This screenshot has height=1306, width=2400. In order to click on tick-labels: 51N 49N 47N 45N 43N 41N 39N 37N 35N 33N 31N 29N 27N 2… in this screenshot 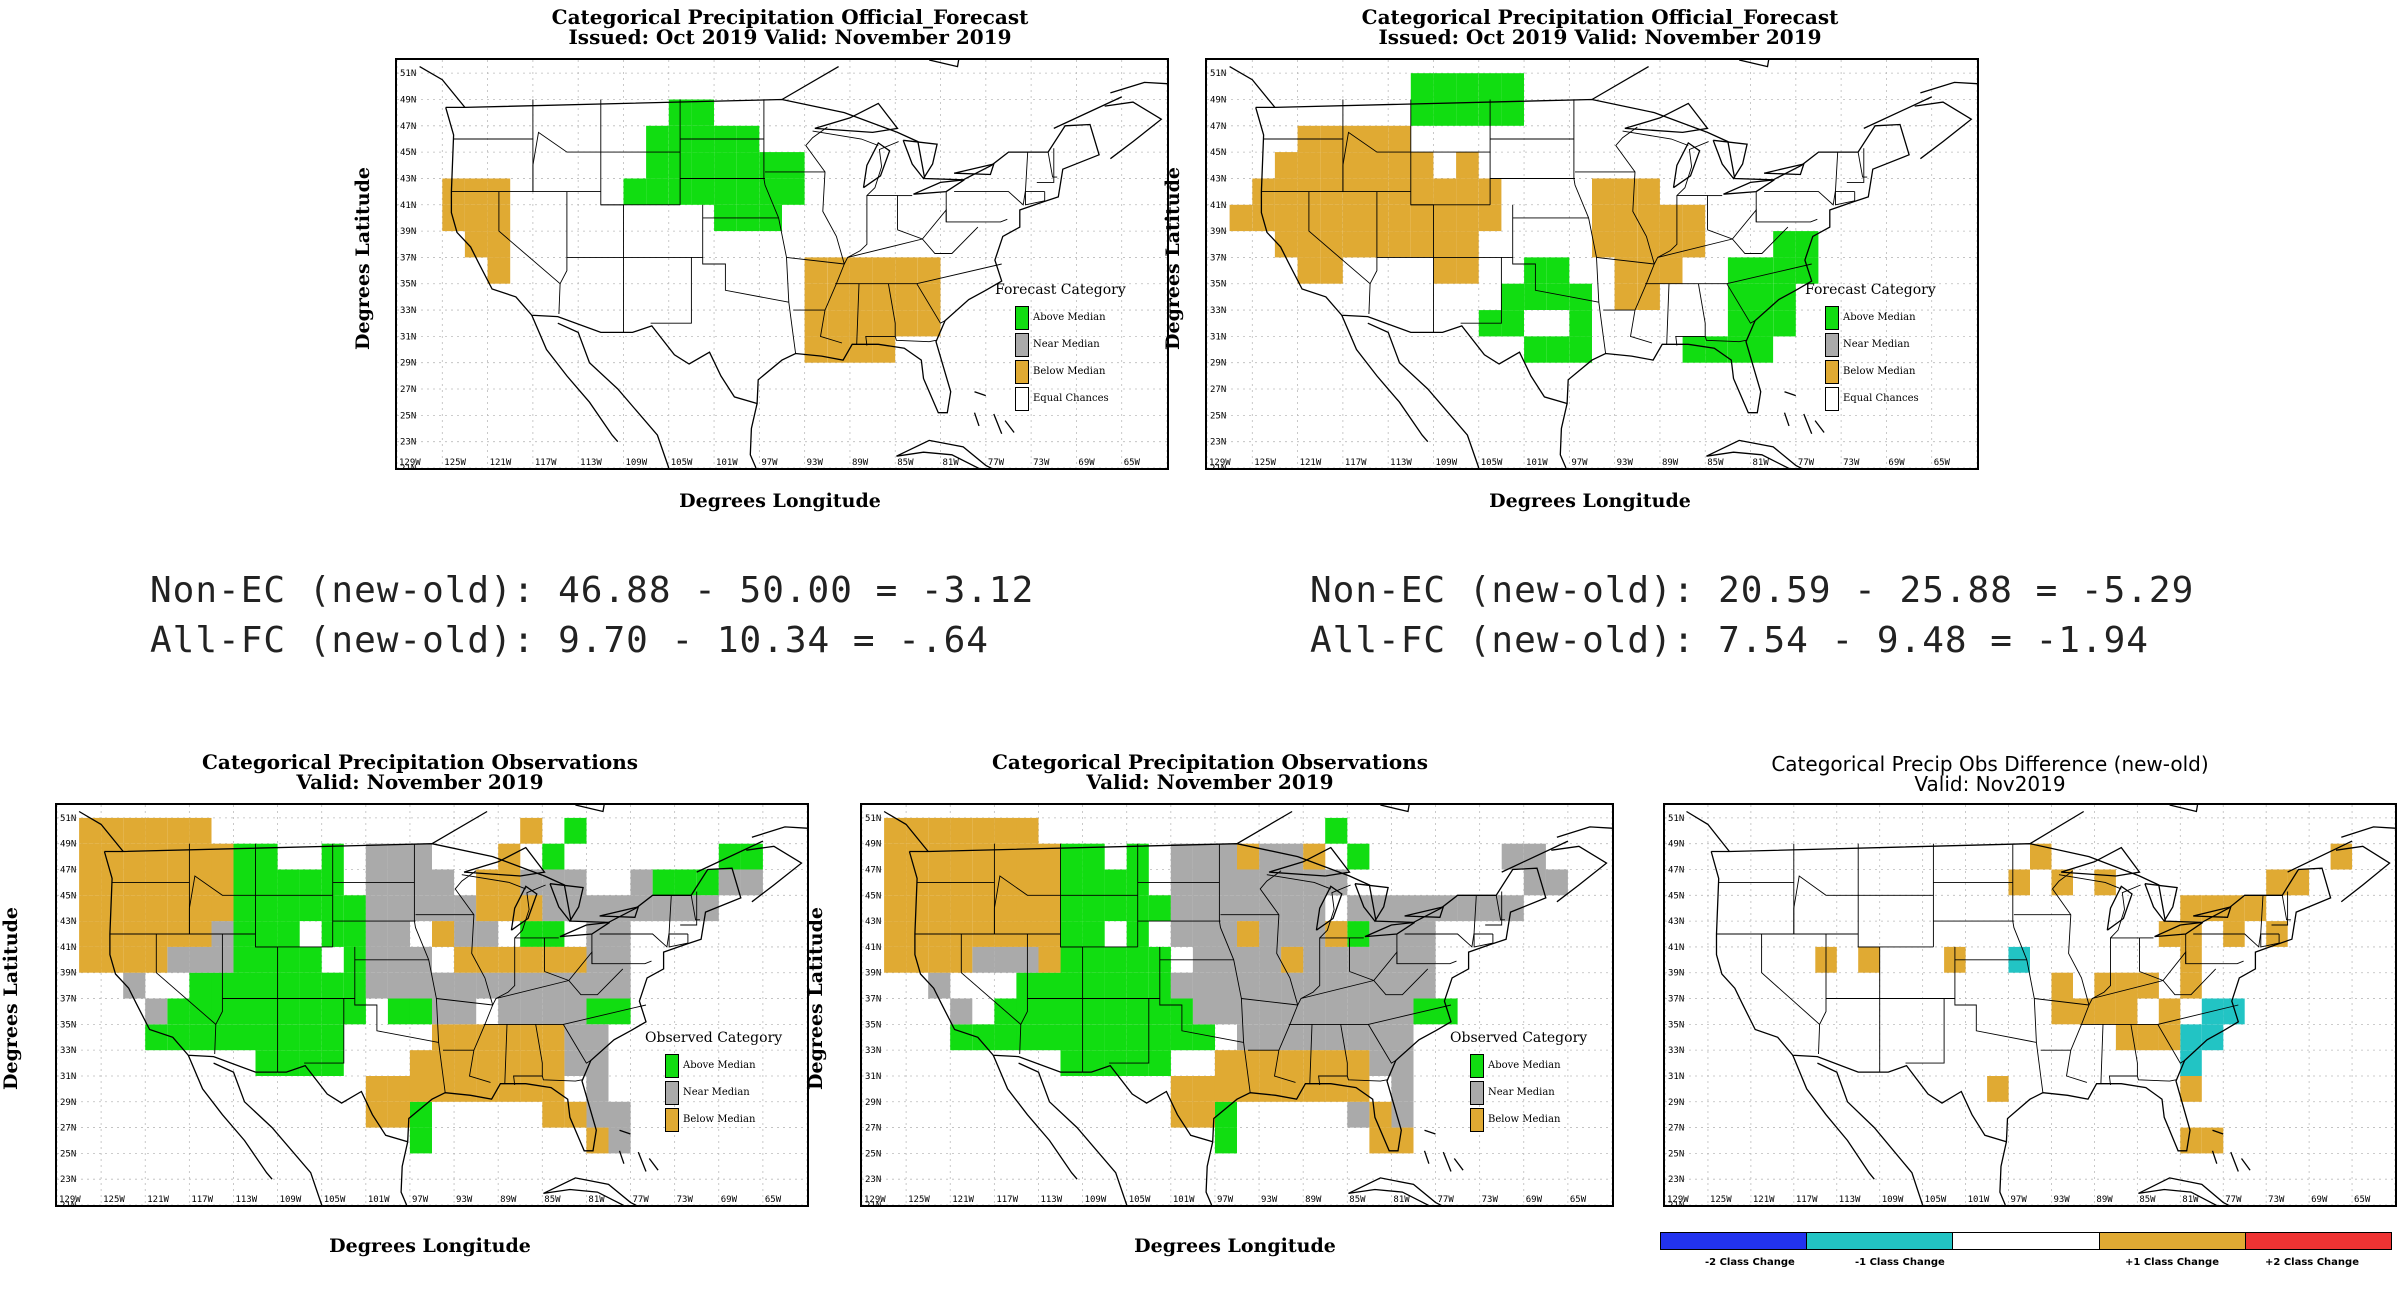, I will do `click(1225, 1009)`.